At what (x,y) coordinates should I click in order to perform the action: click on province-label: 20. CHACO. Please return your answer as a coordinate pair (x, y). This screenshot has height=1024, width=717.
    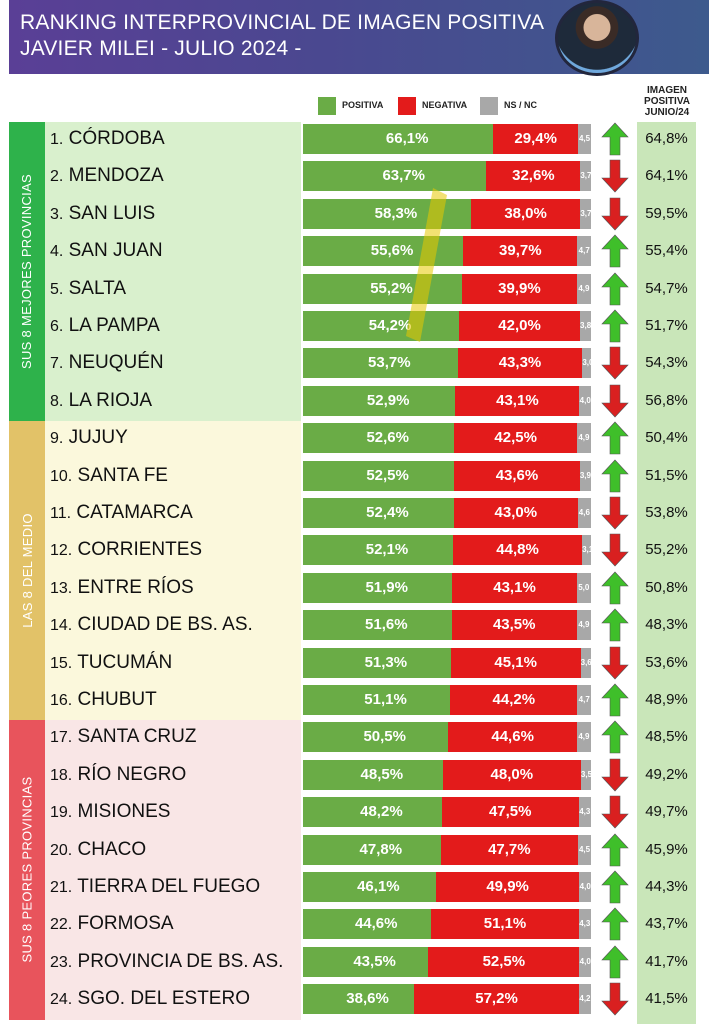
    Looking at the image, I should click on (98, 850).